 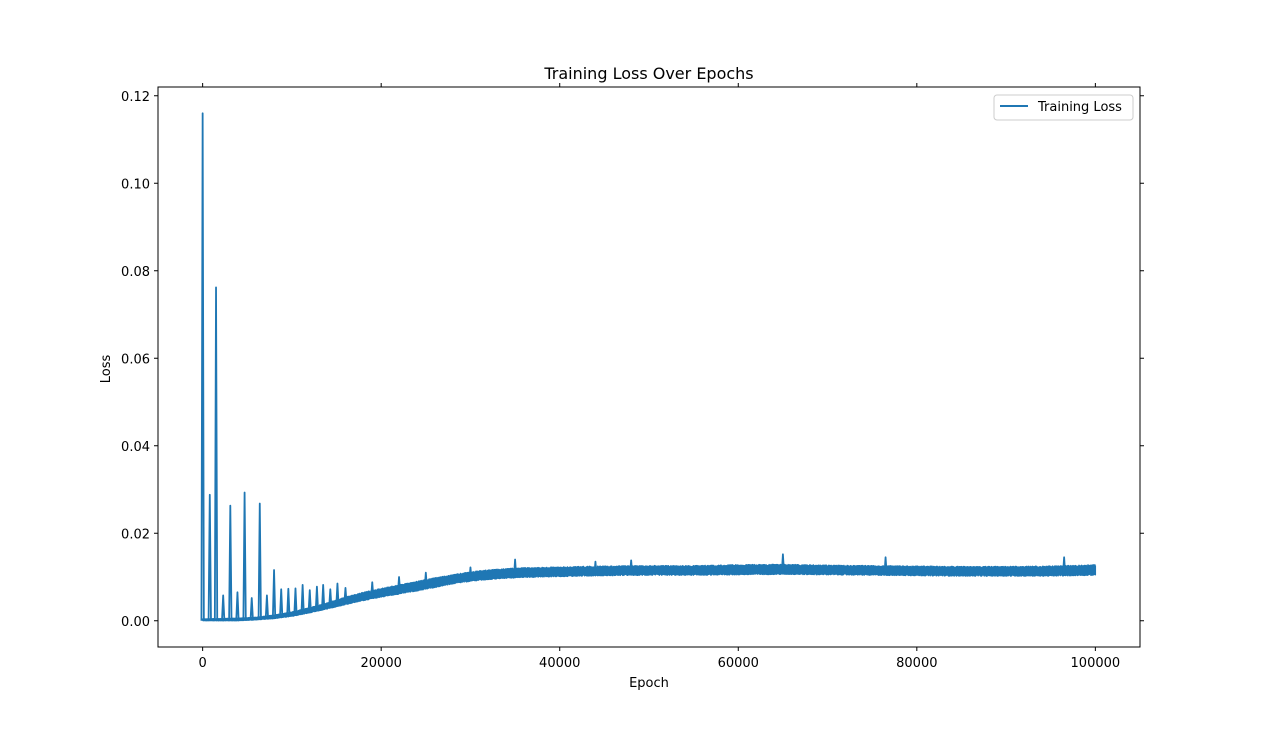 What do you see at coordinates (135, 447) in the screenshot?
I see `y-tick-label: 0.04` at bounding box center [135, 447].